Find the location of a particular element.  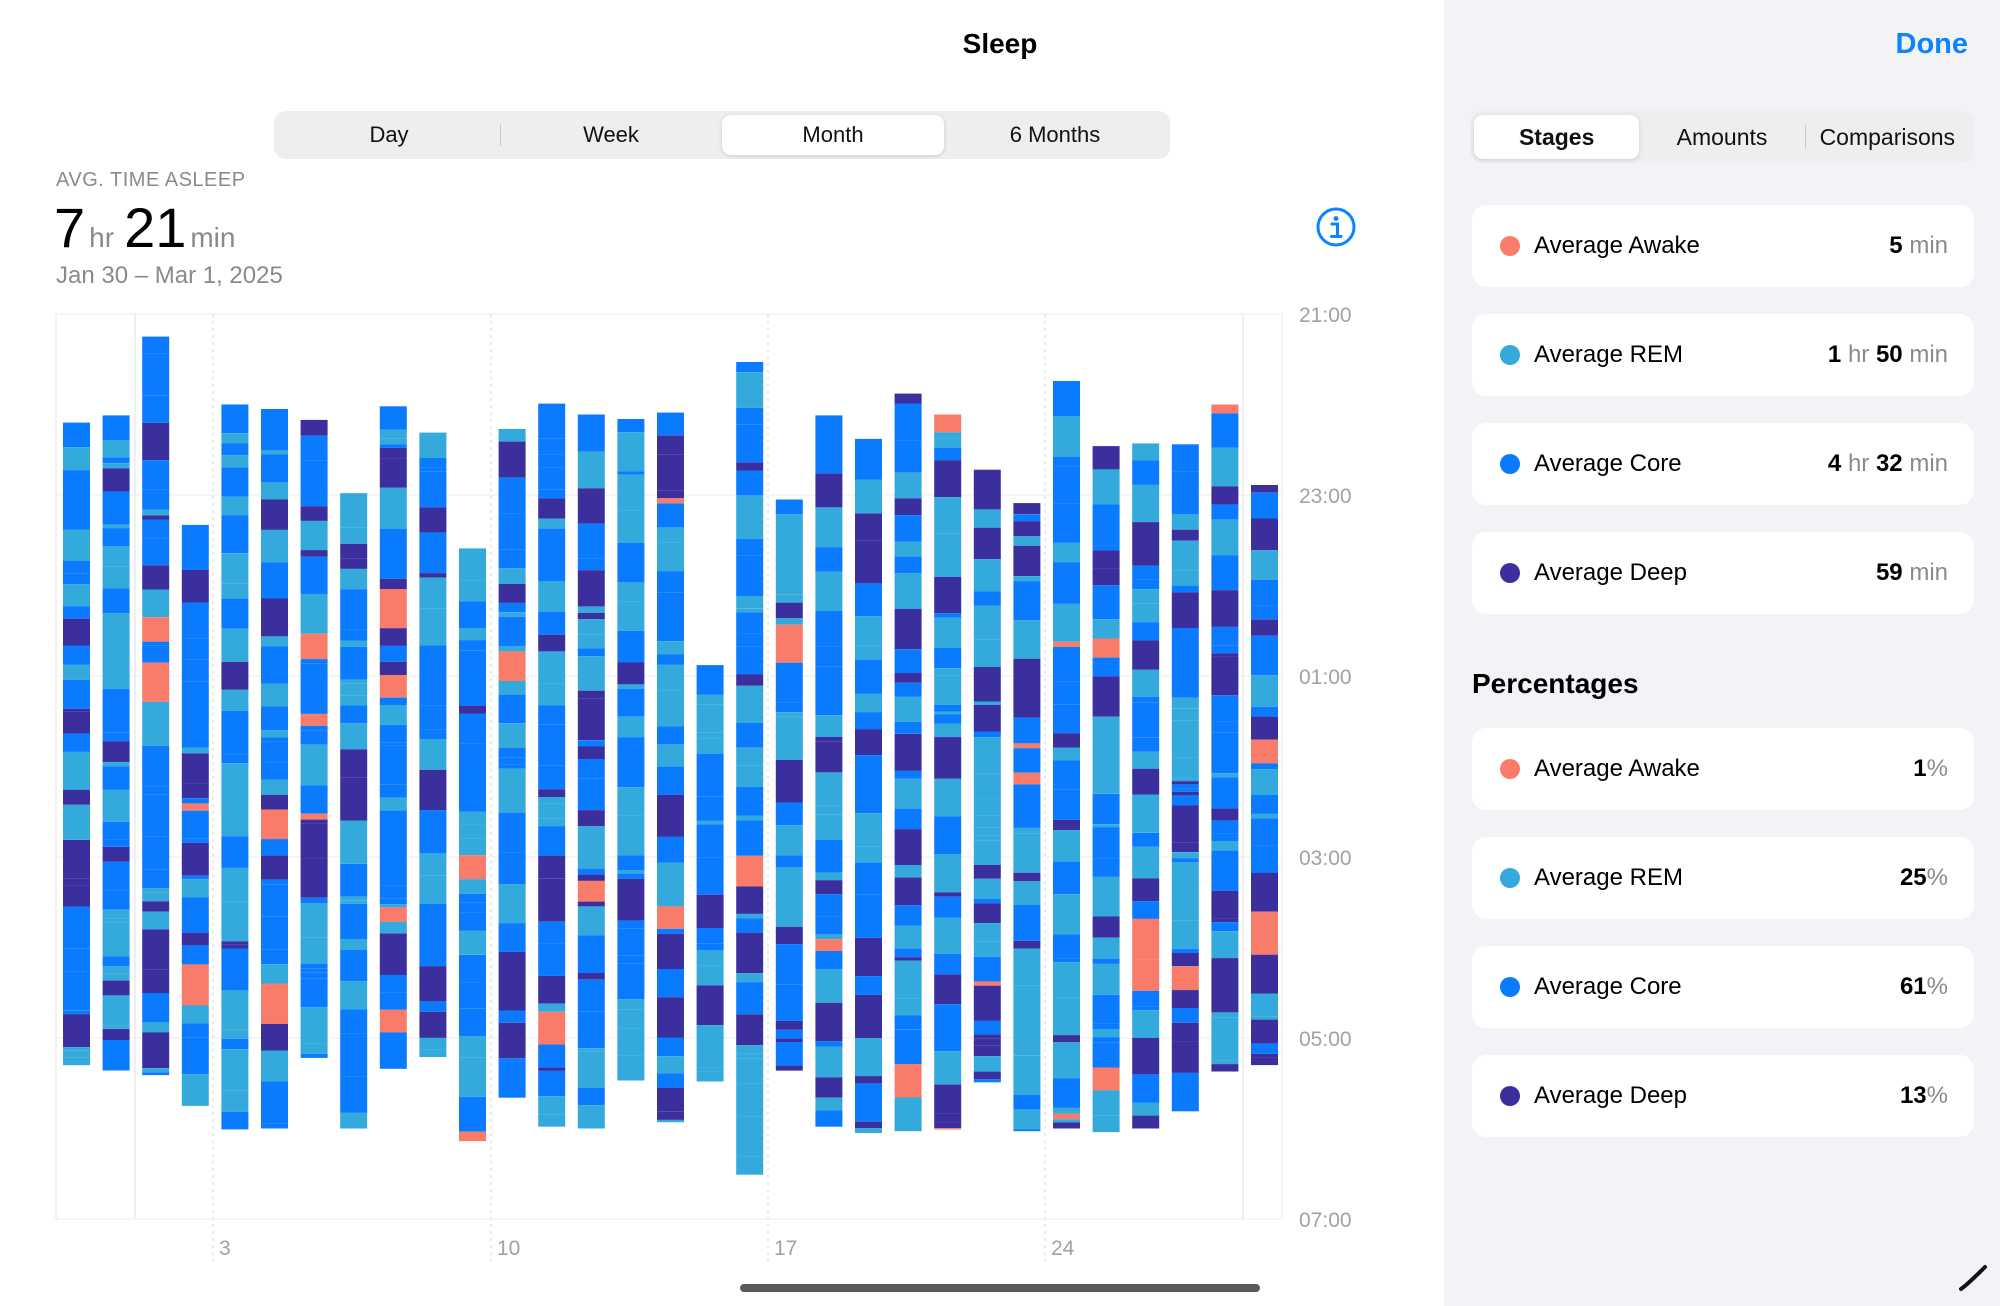

average-core-card: Average Core 4 hr 32 min is located at coordinates (1723, 464).